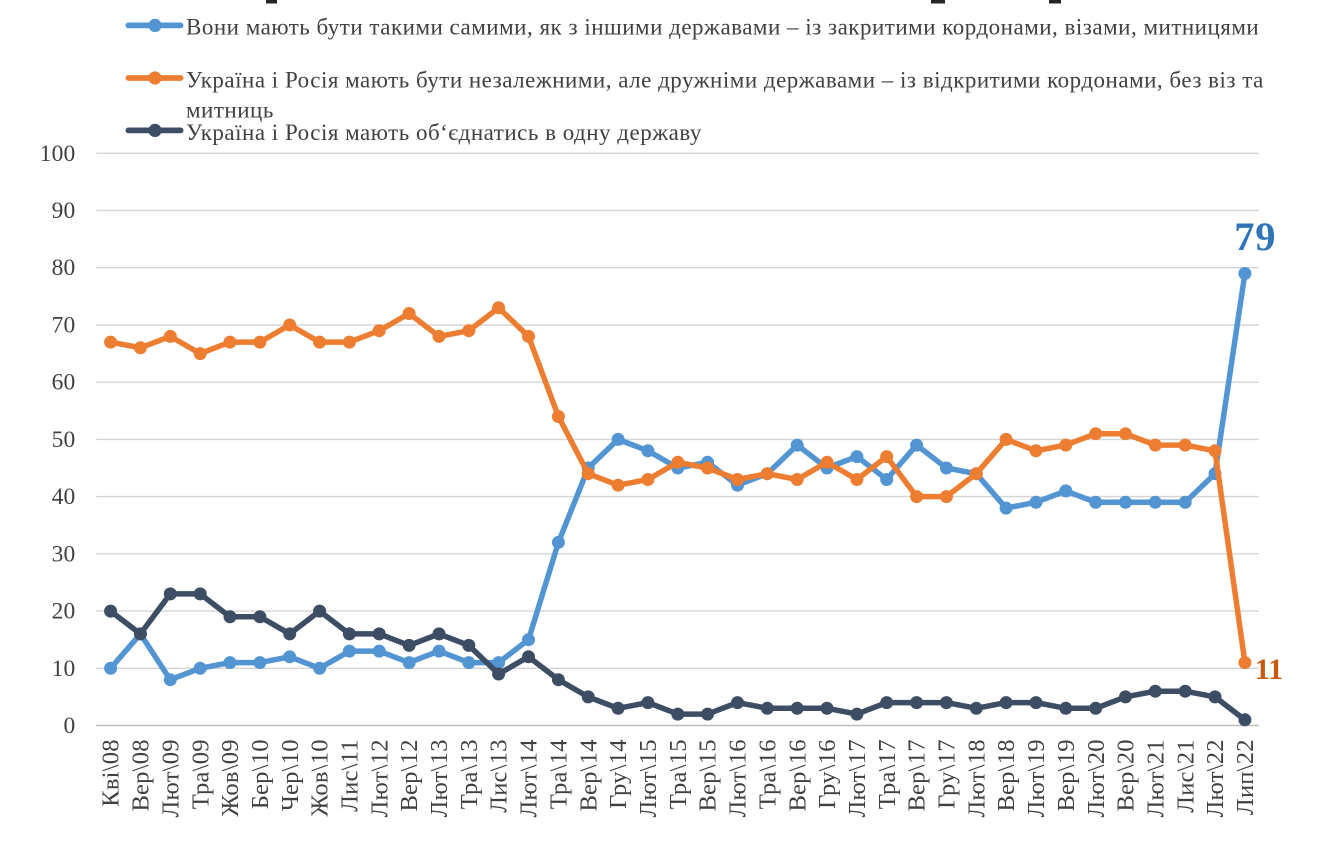 This screenshot has width=1324, height=854. I want to click on svg-text: 11, so click(1269, 669).